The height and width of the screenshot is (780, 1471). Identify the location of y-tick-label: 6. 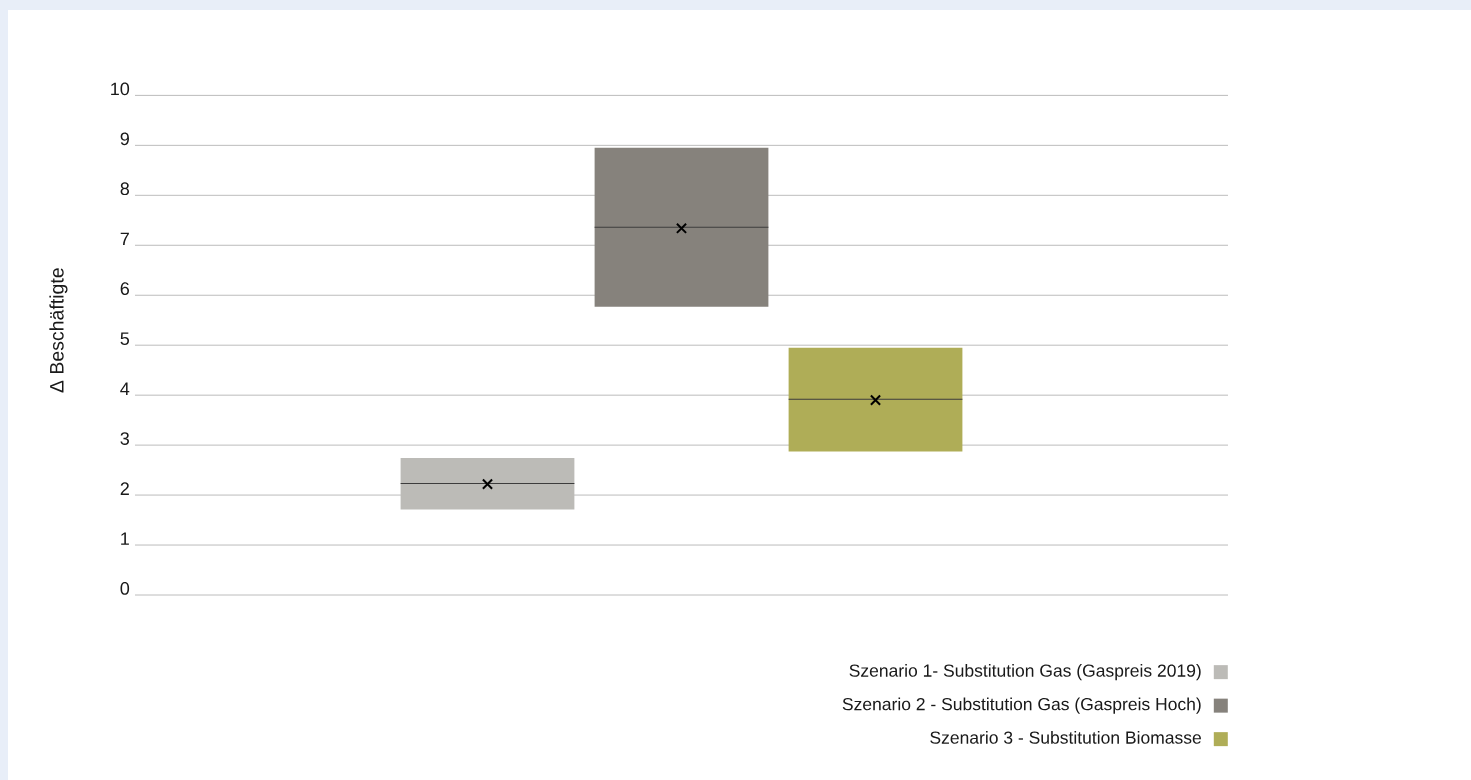
(125, 289).